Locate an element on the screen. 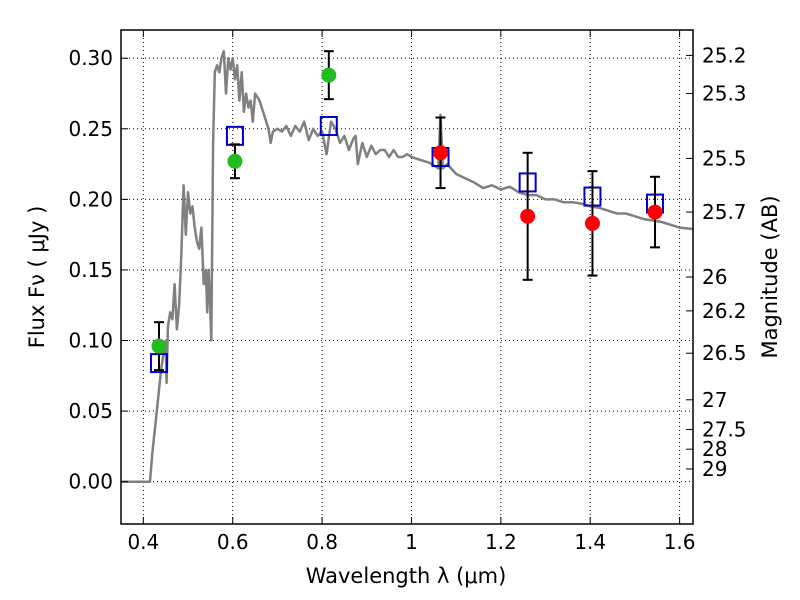 The height and width of the screenshot is (600, 800). x-tick-label-2: 0.8 is located at coordinates (322, 542).